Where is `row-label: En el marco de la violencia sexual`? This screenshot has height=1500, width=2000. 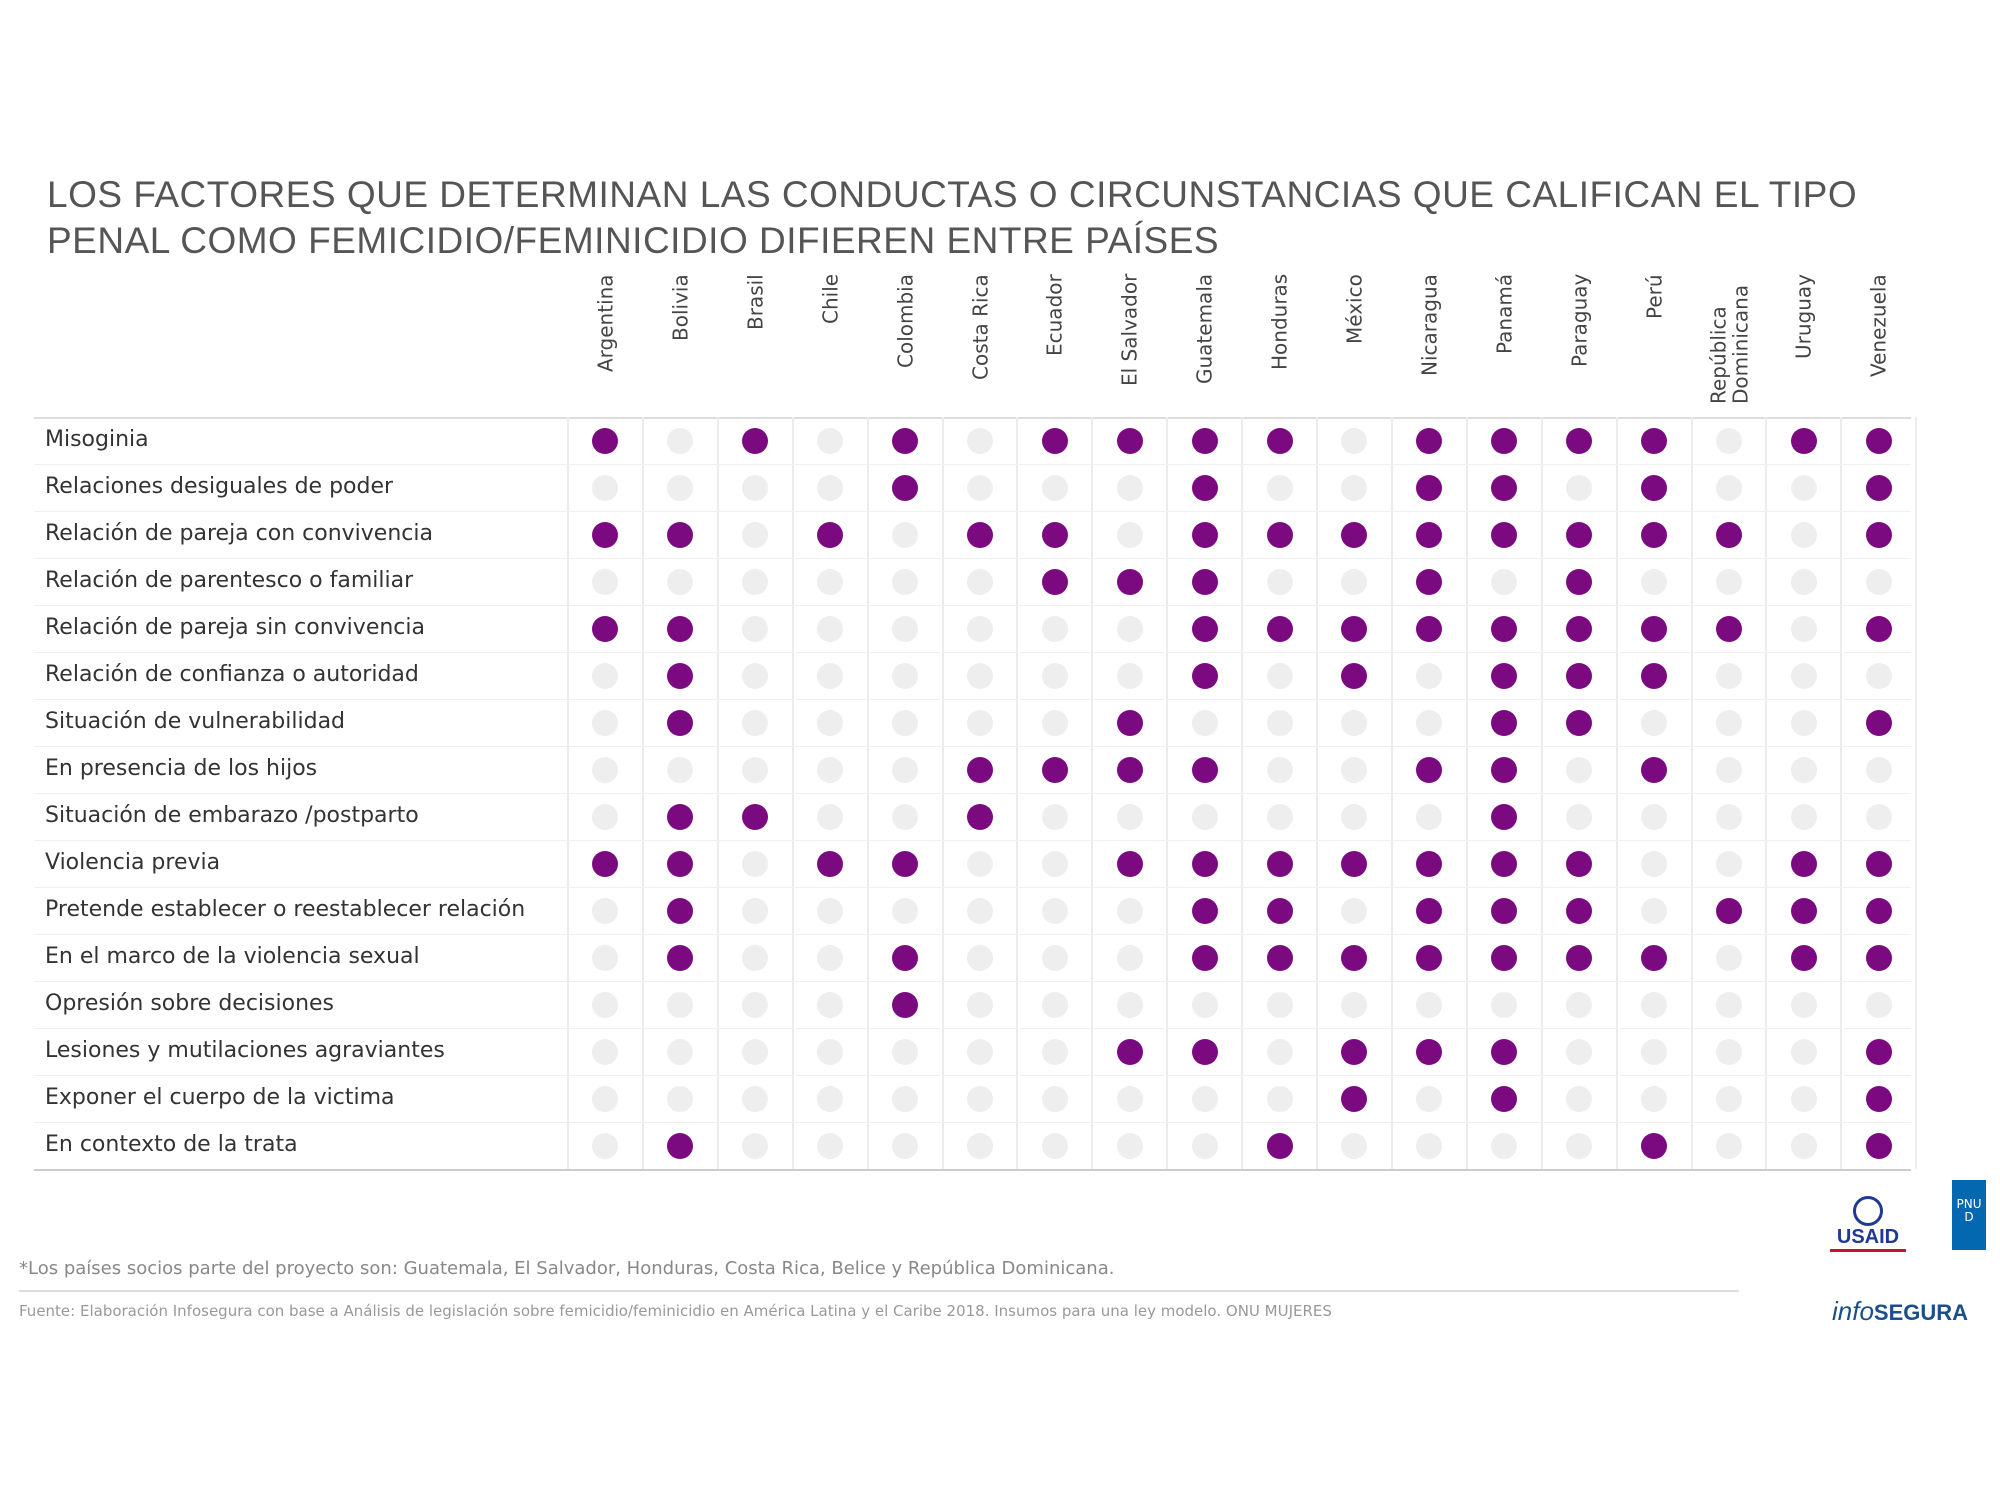 row-label: En el marco de la violencia sexual is located at coordinates (232, 956).